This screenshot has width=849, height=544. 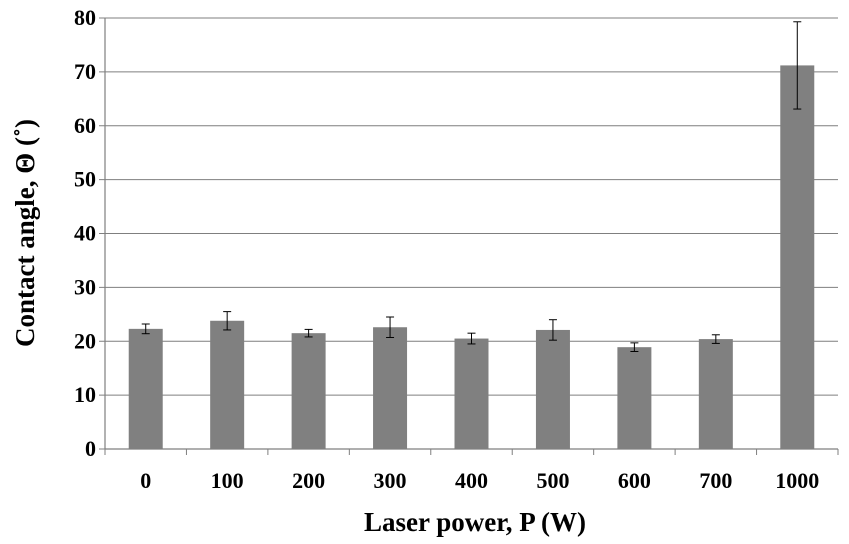 What do you see at coordinates (25, 233) in the screenshot?
I see `y-axis-title: Contact angle, Θ (˚)` at bounding box center [25, 233].